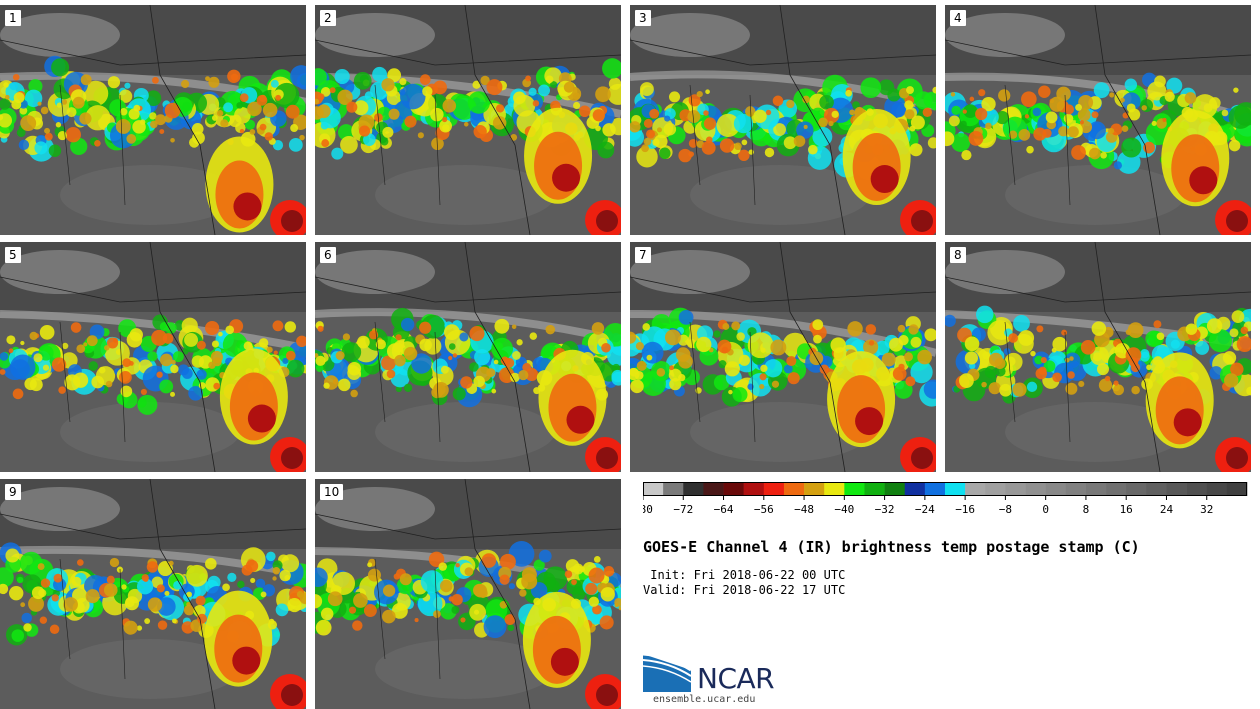 The image size is (1260, 709). I want to click on member-panel-7: 7, so click(783, 357).